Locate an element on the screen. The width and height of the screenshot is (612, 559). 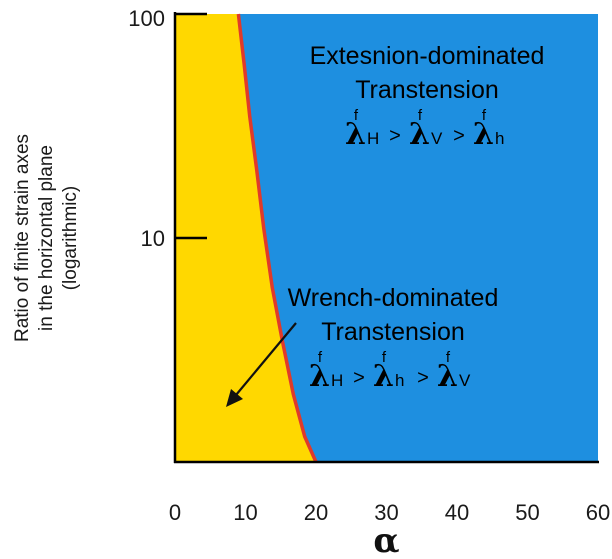
x-tick-label: 20 is located at coordinates (316, 512).